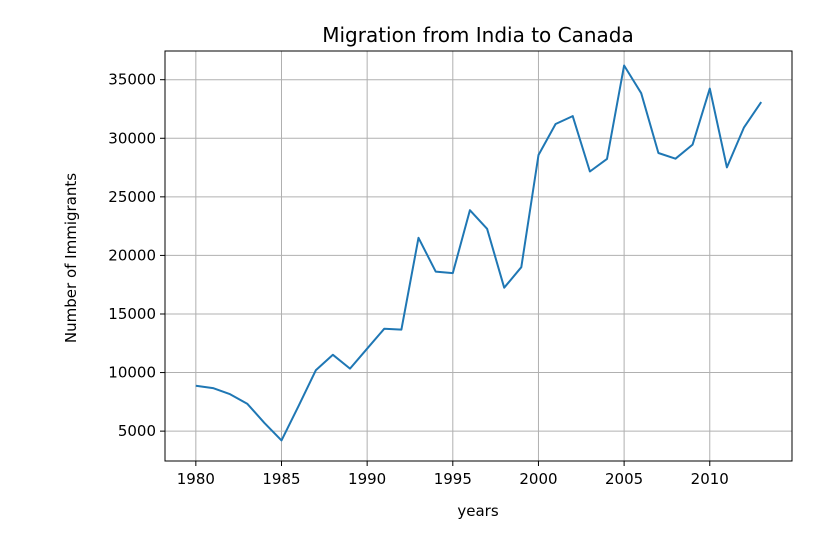 The width and height of the screenshot is (830, 534). What do you see at coordinates (710, 479) in the screenshot?
I see `x-tick-label: 2010` at bounding box center [710, 479].